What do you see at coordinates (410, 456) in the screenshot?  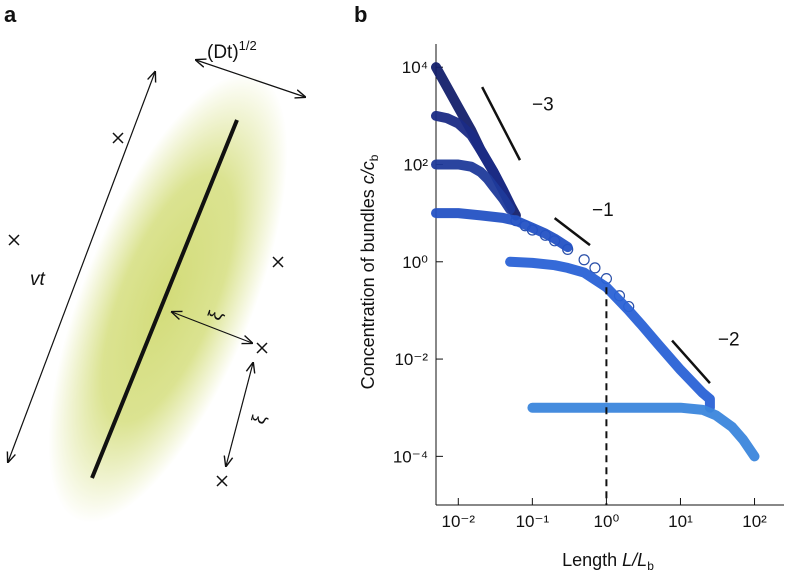 I see `y-tick-label: 10⁻⁴` at bounding box center [410, 456].